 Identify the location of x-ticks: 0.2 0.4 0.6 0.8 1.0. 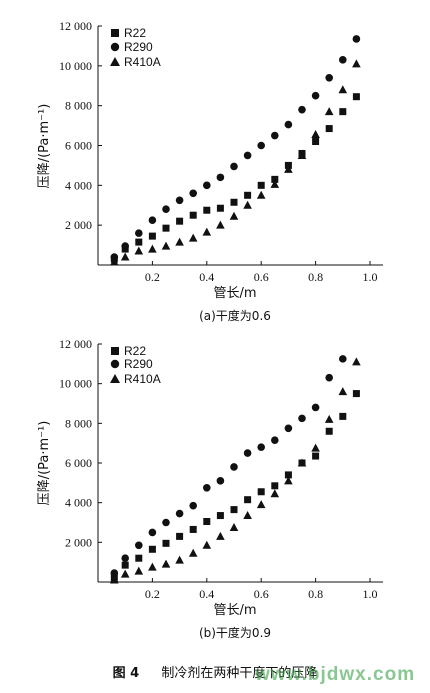
(261, 589).